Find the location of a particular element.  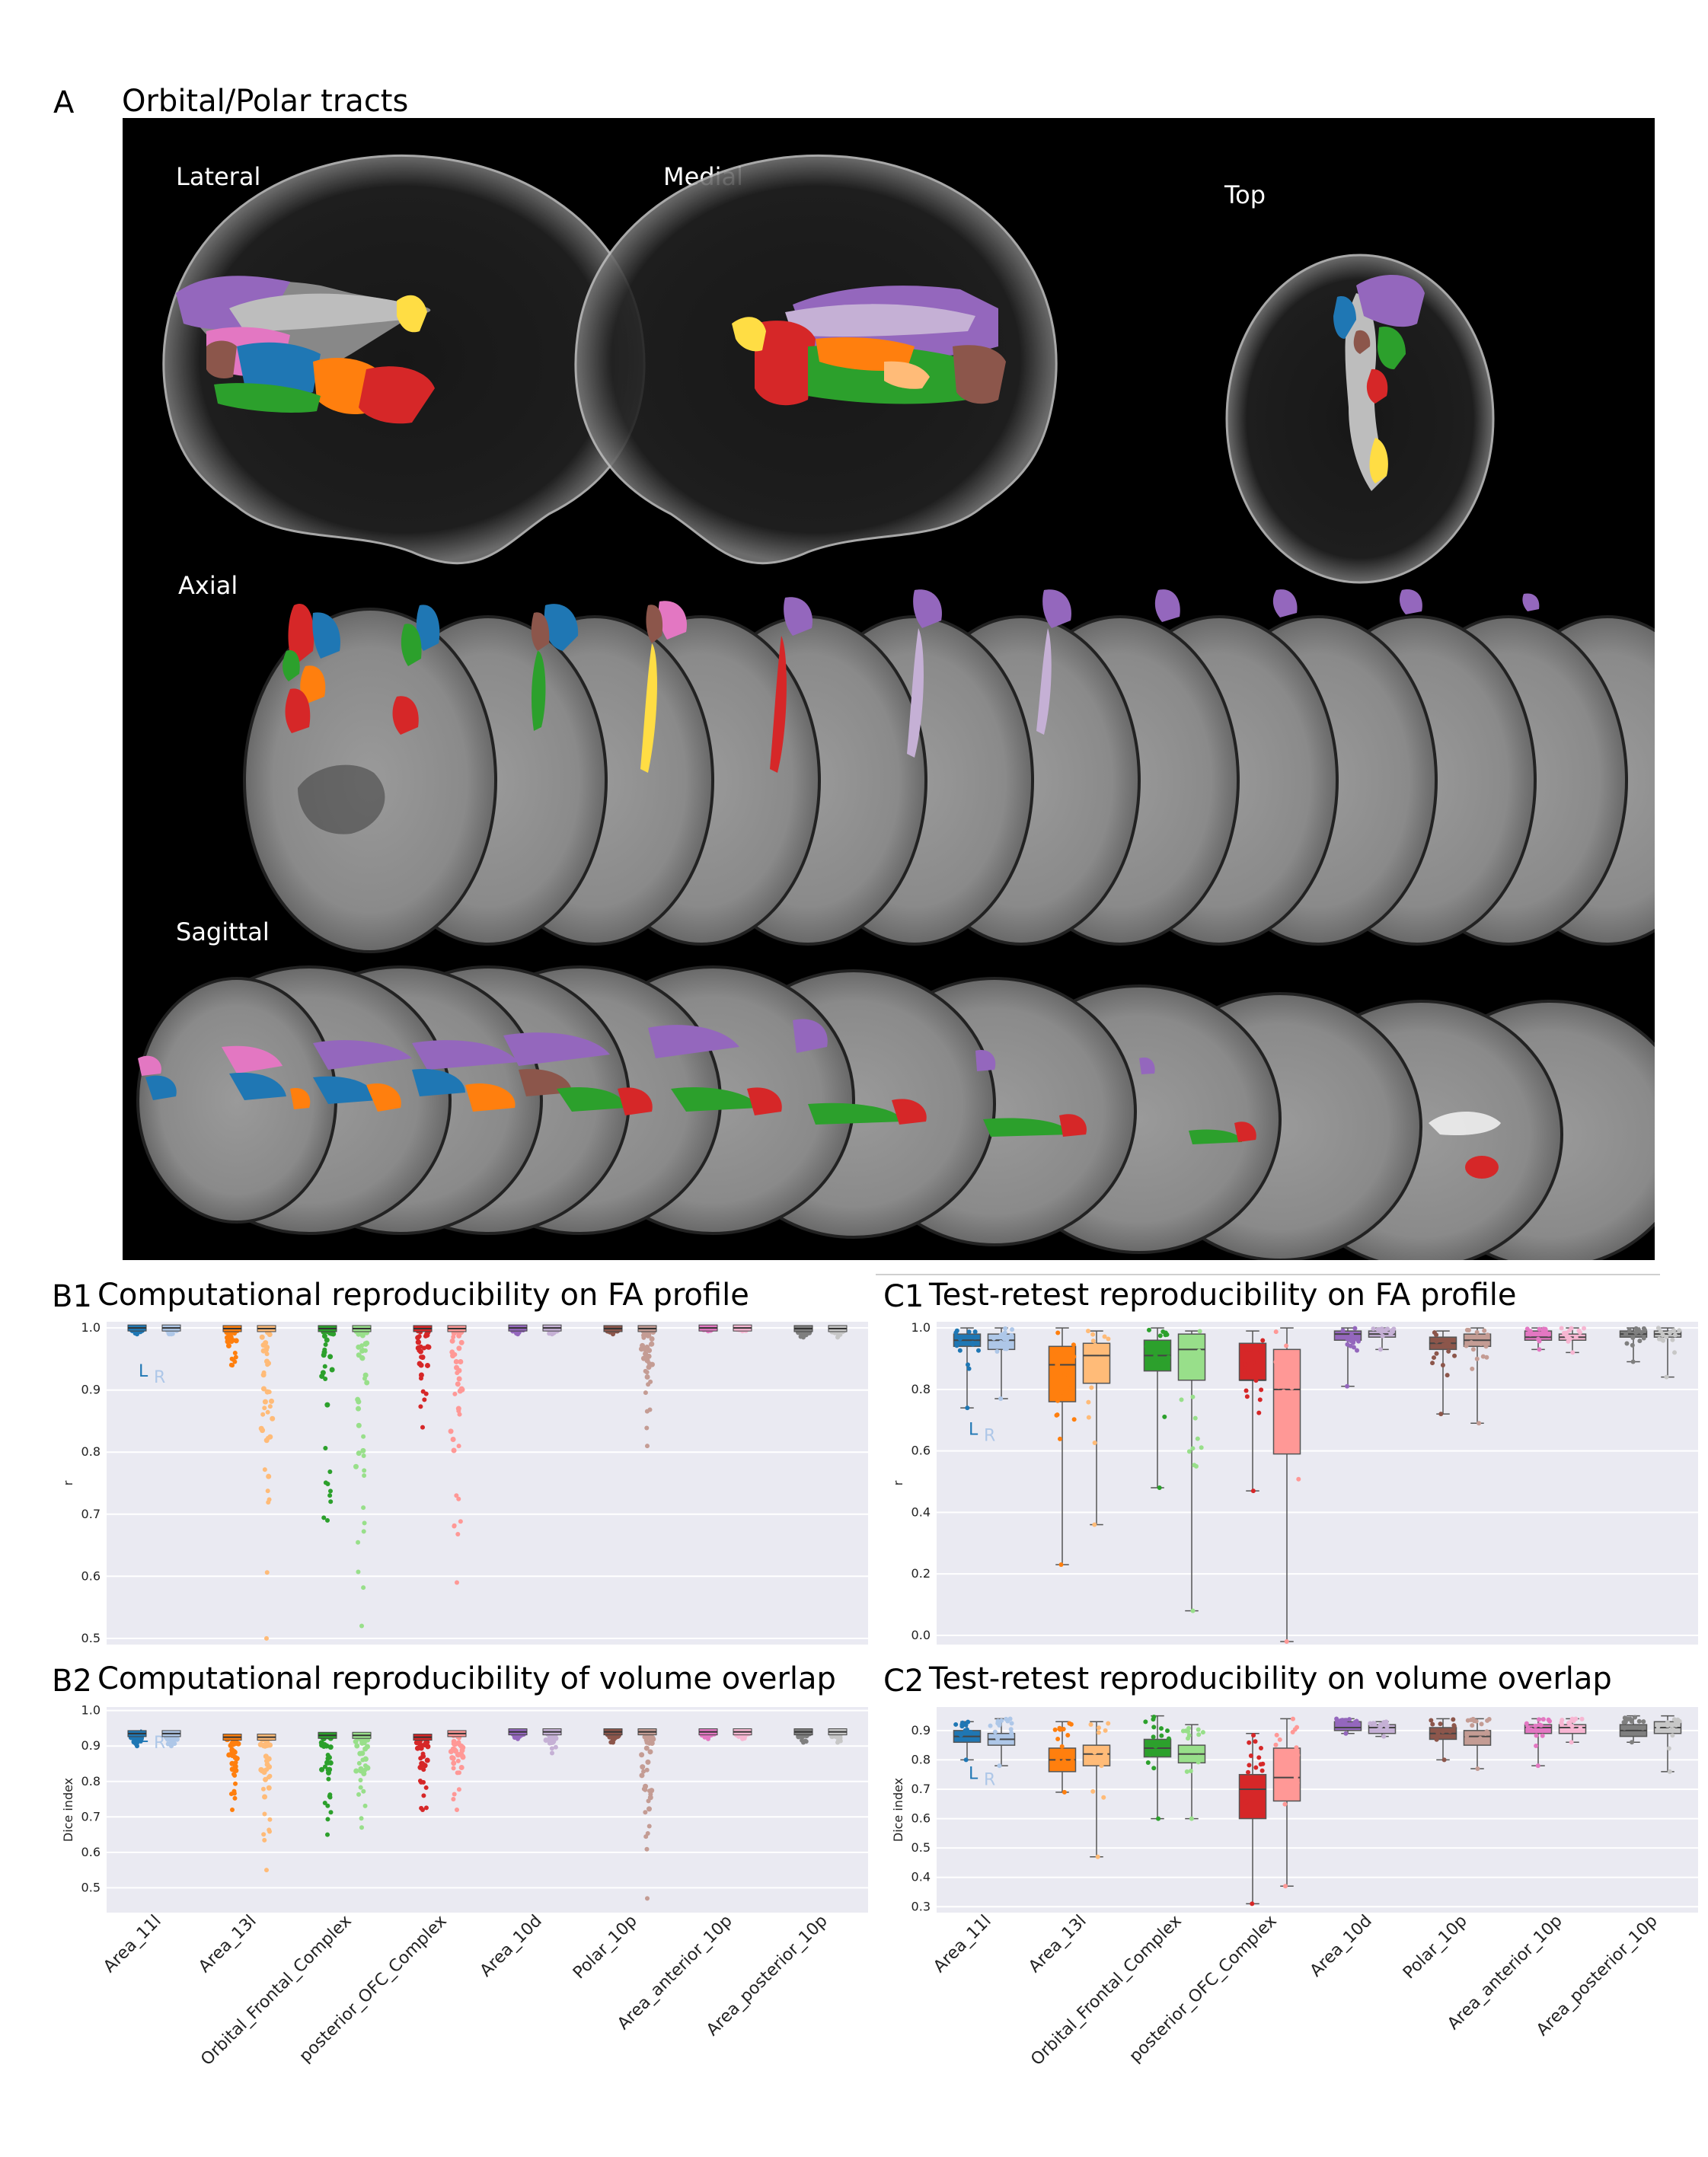

top-view is located at coordinates (1360, 419).